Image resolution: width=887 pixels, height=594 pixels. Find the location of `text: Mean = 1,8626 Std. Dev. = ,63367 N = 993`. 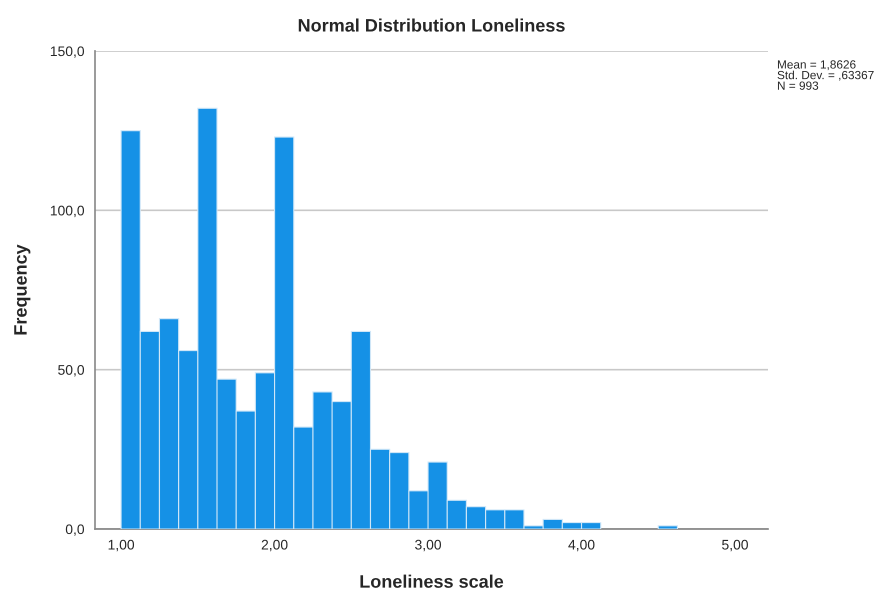

text: Mean = 1,8626 Std. Dev. = ,63367 N = 993 is located at coordinates (826, 75).